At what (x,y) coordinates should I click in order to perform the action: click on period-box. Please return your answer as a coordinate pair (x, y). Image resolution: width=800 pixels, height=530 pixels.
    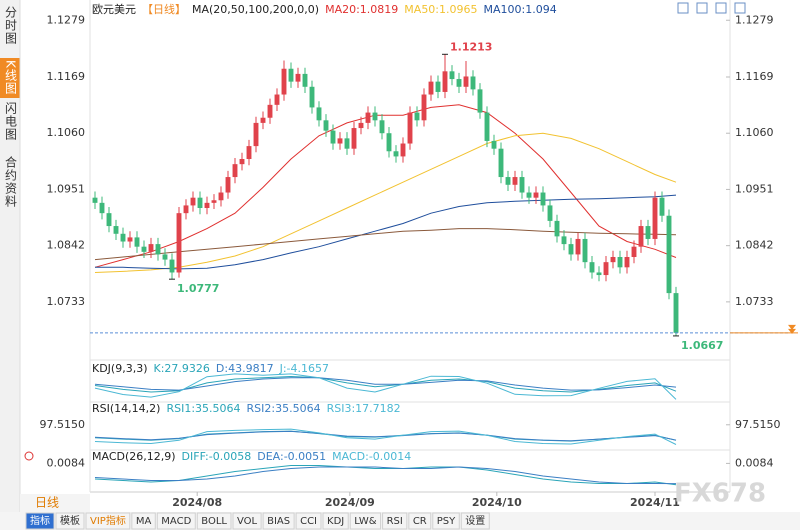
    Looking at the image, I should click on (55, 503).